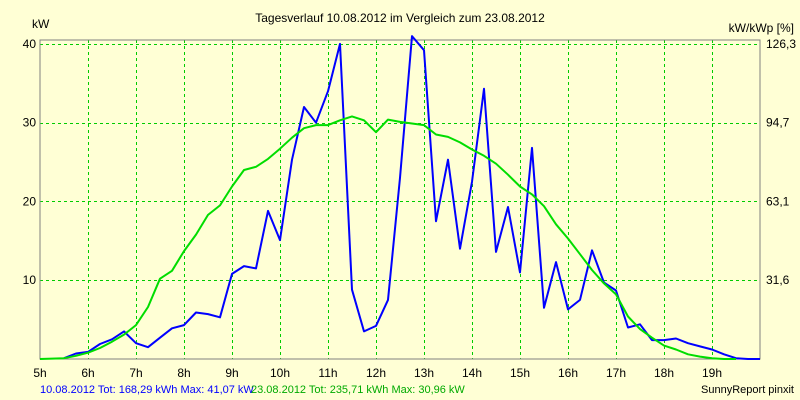 The height and width of the screenshot is (400, 800). What do you see at coordinates (781, 44) in the screenshot?
I see `y-tick-label-right: 126,3` at bounding box center [781, 44].